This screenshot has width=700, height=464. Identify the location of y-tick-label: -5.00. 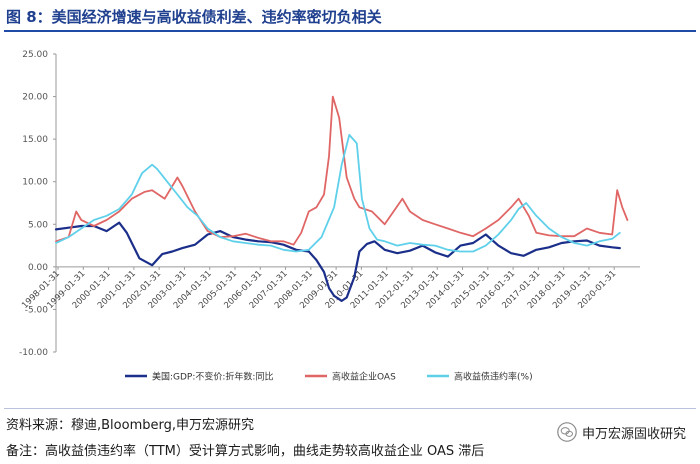
(37, 310).